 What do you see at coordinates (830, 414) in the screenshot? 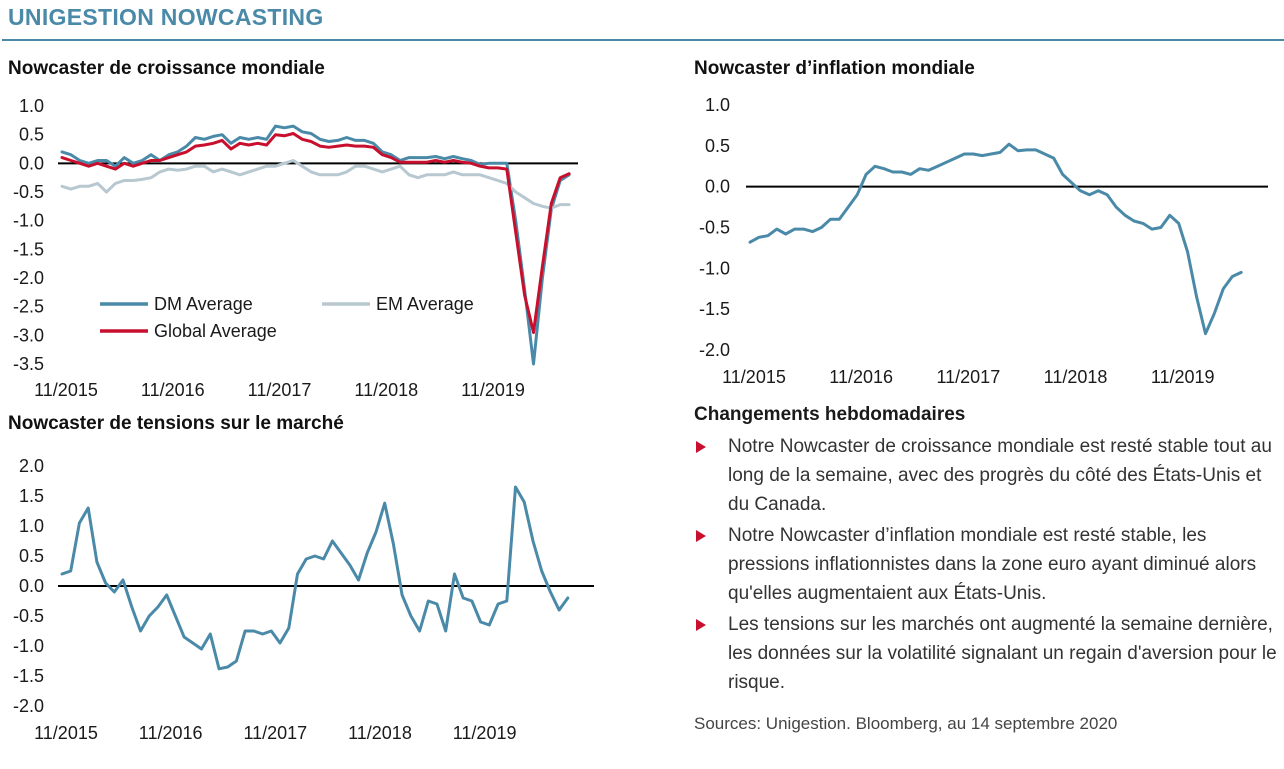
I see `commentary-heading: Changements hebdomadaires` at bounding box center [830, 414].